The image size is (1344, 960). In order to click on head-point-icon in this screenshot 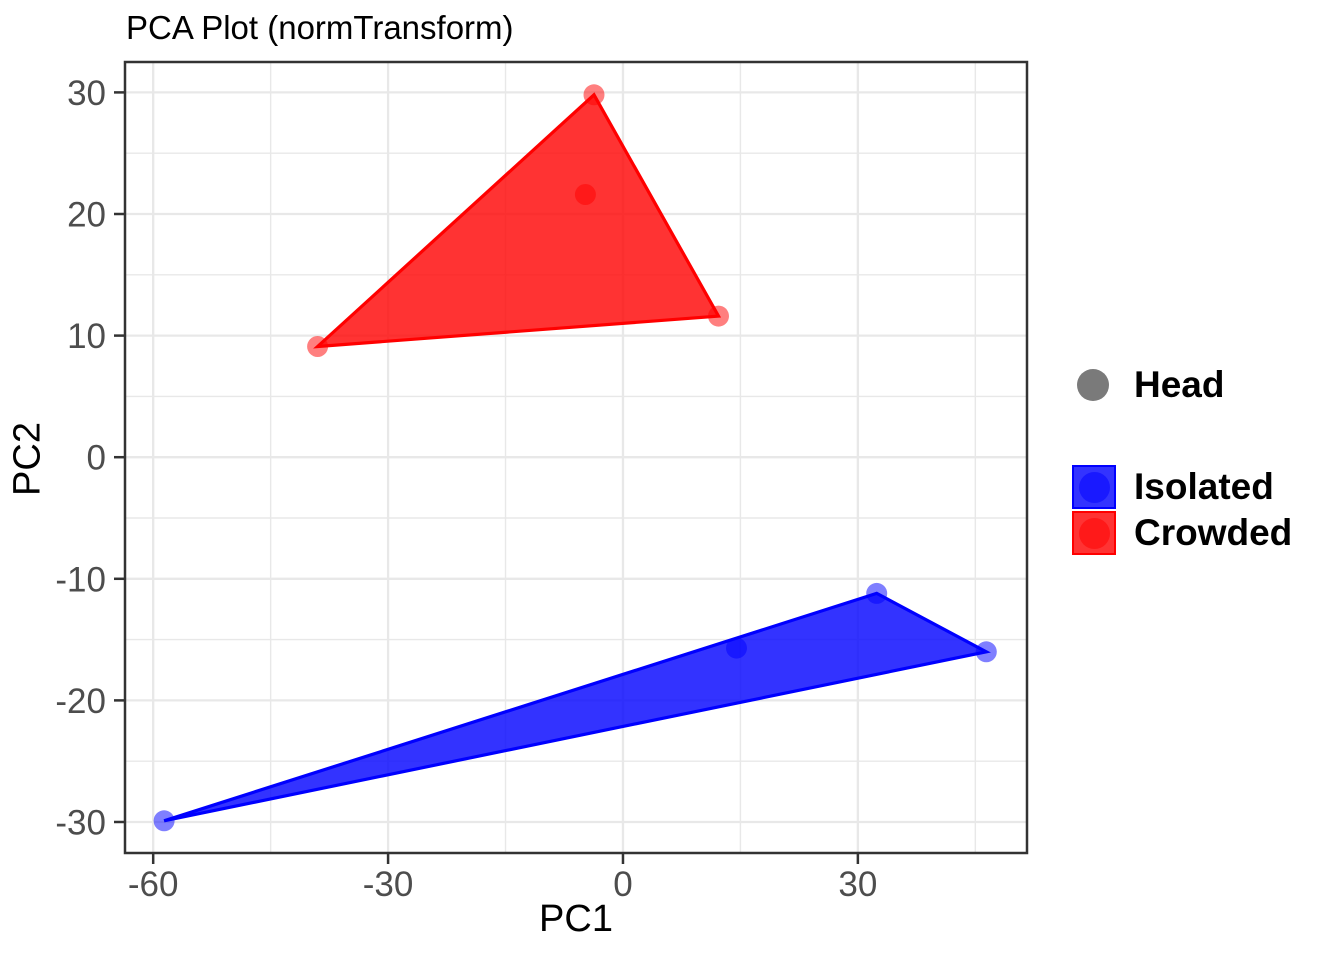, I will do `click(1093, 385)`.